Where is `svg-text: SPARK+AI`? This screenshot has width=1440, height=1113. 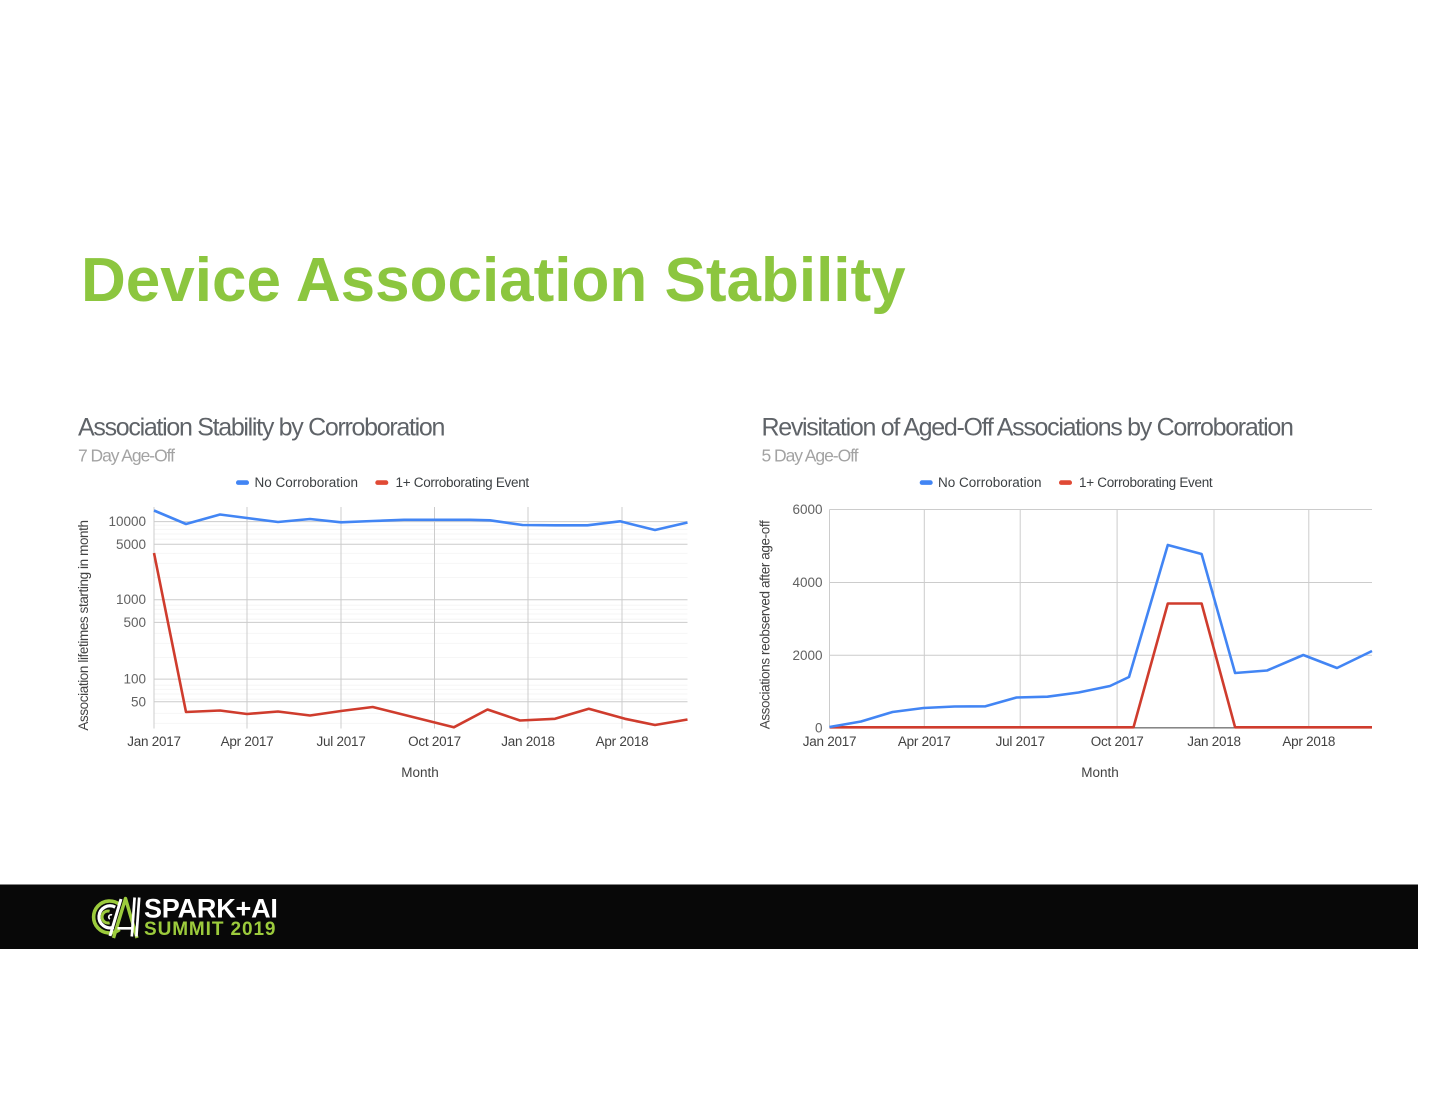 svg-text: SPARK+AI is located at coordinates (211, 909).